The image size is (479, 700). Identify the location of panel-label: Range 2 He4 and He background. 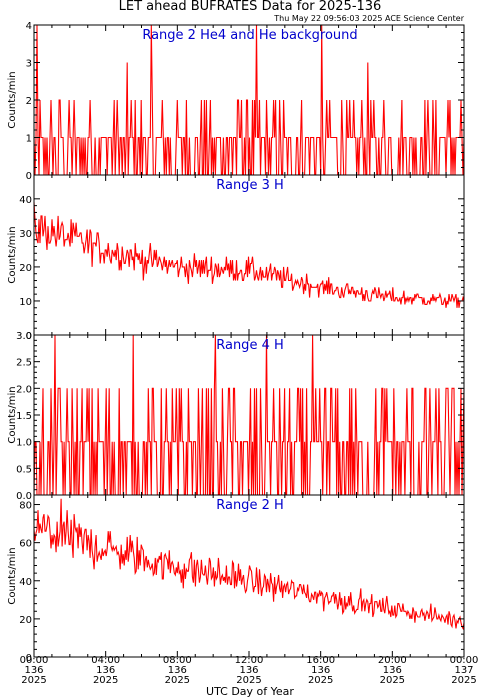
(249, 35).